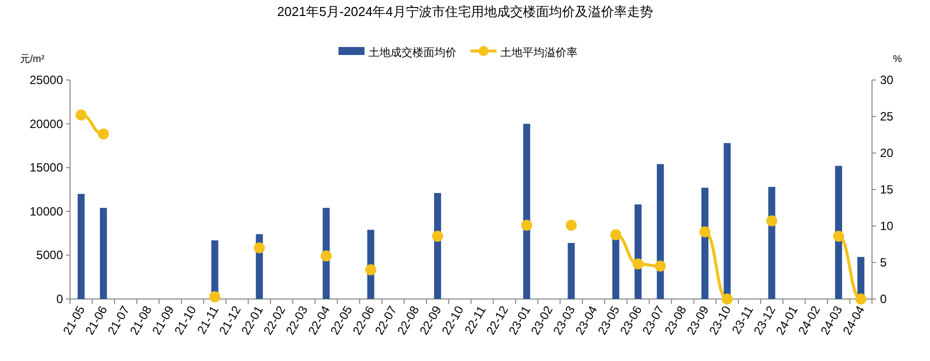  What do you see at coordinates (883, 263) in the screenshot?
I see `y2-tick-label: 5` at bounding box center [883, 263].